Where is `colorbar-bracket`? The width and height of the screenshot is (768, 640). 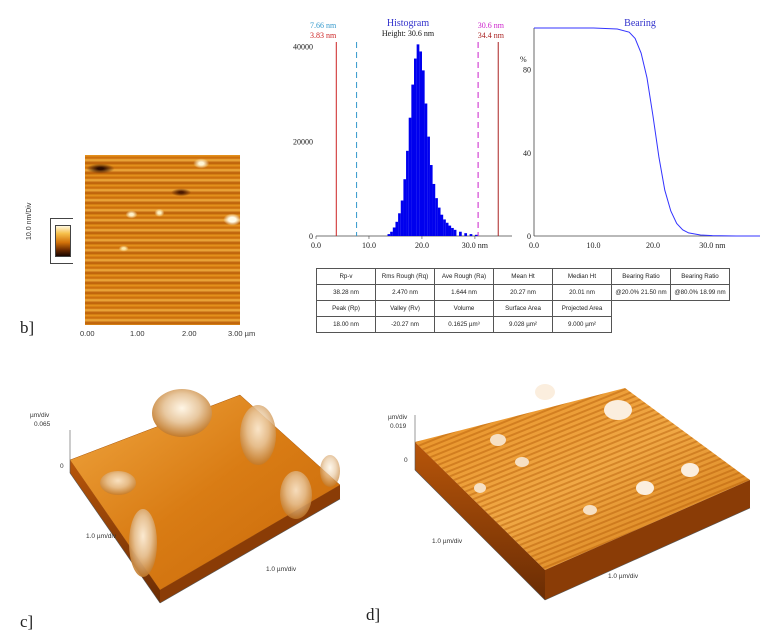
colorbar-bracket is located at coordinates (61, 241).